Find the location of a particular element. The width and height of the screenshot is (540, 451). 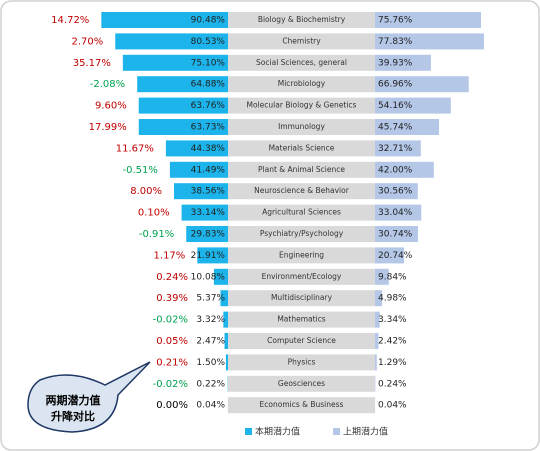

value-label: 9.84% is located at coordinates (392, 277).